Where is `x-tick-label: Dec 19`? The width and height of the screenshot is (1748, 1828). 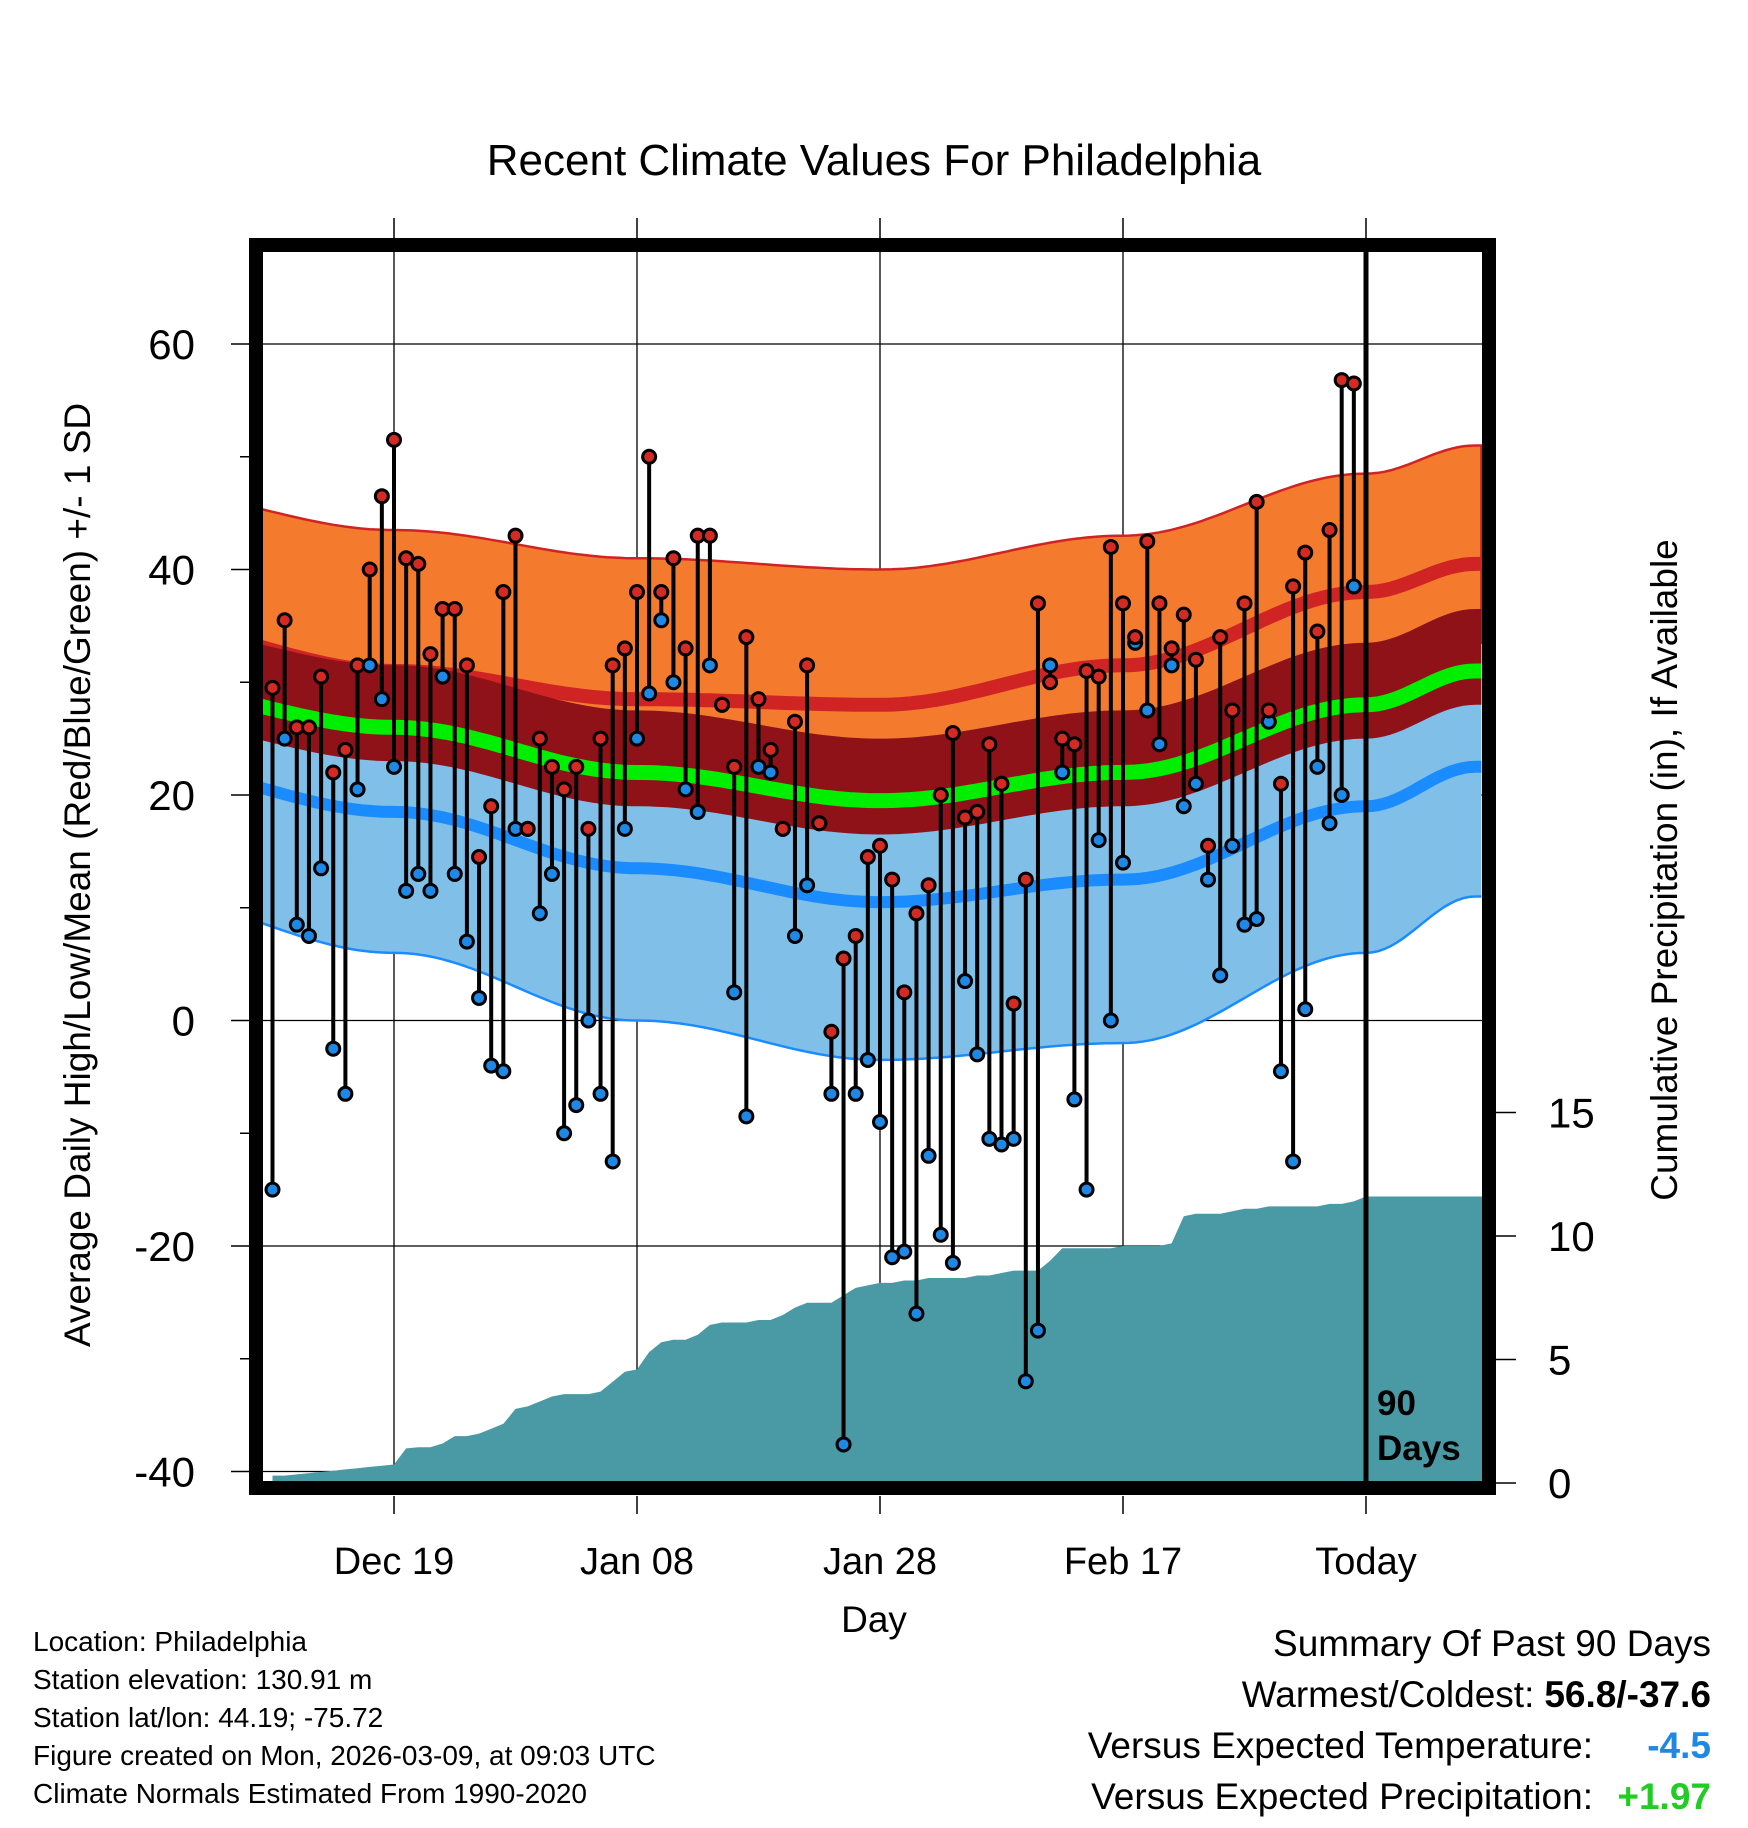 x-tick-label: Dec 19 is located at coordinates (394, 1562).